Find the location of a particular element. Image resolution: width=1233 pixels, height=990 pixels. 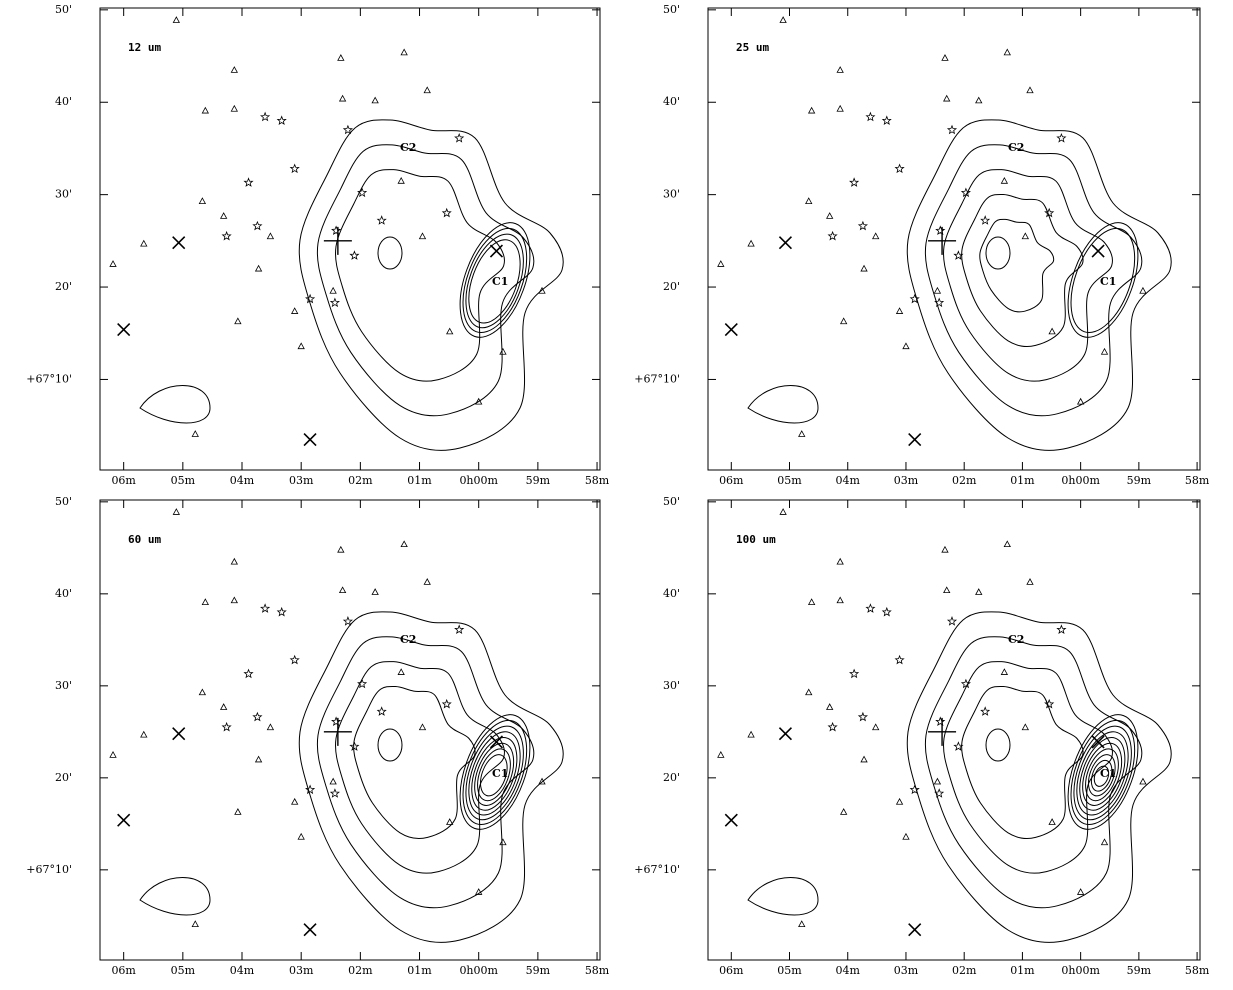

x-tick-label: 04m is located at coordinates (242, 480).